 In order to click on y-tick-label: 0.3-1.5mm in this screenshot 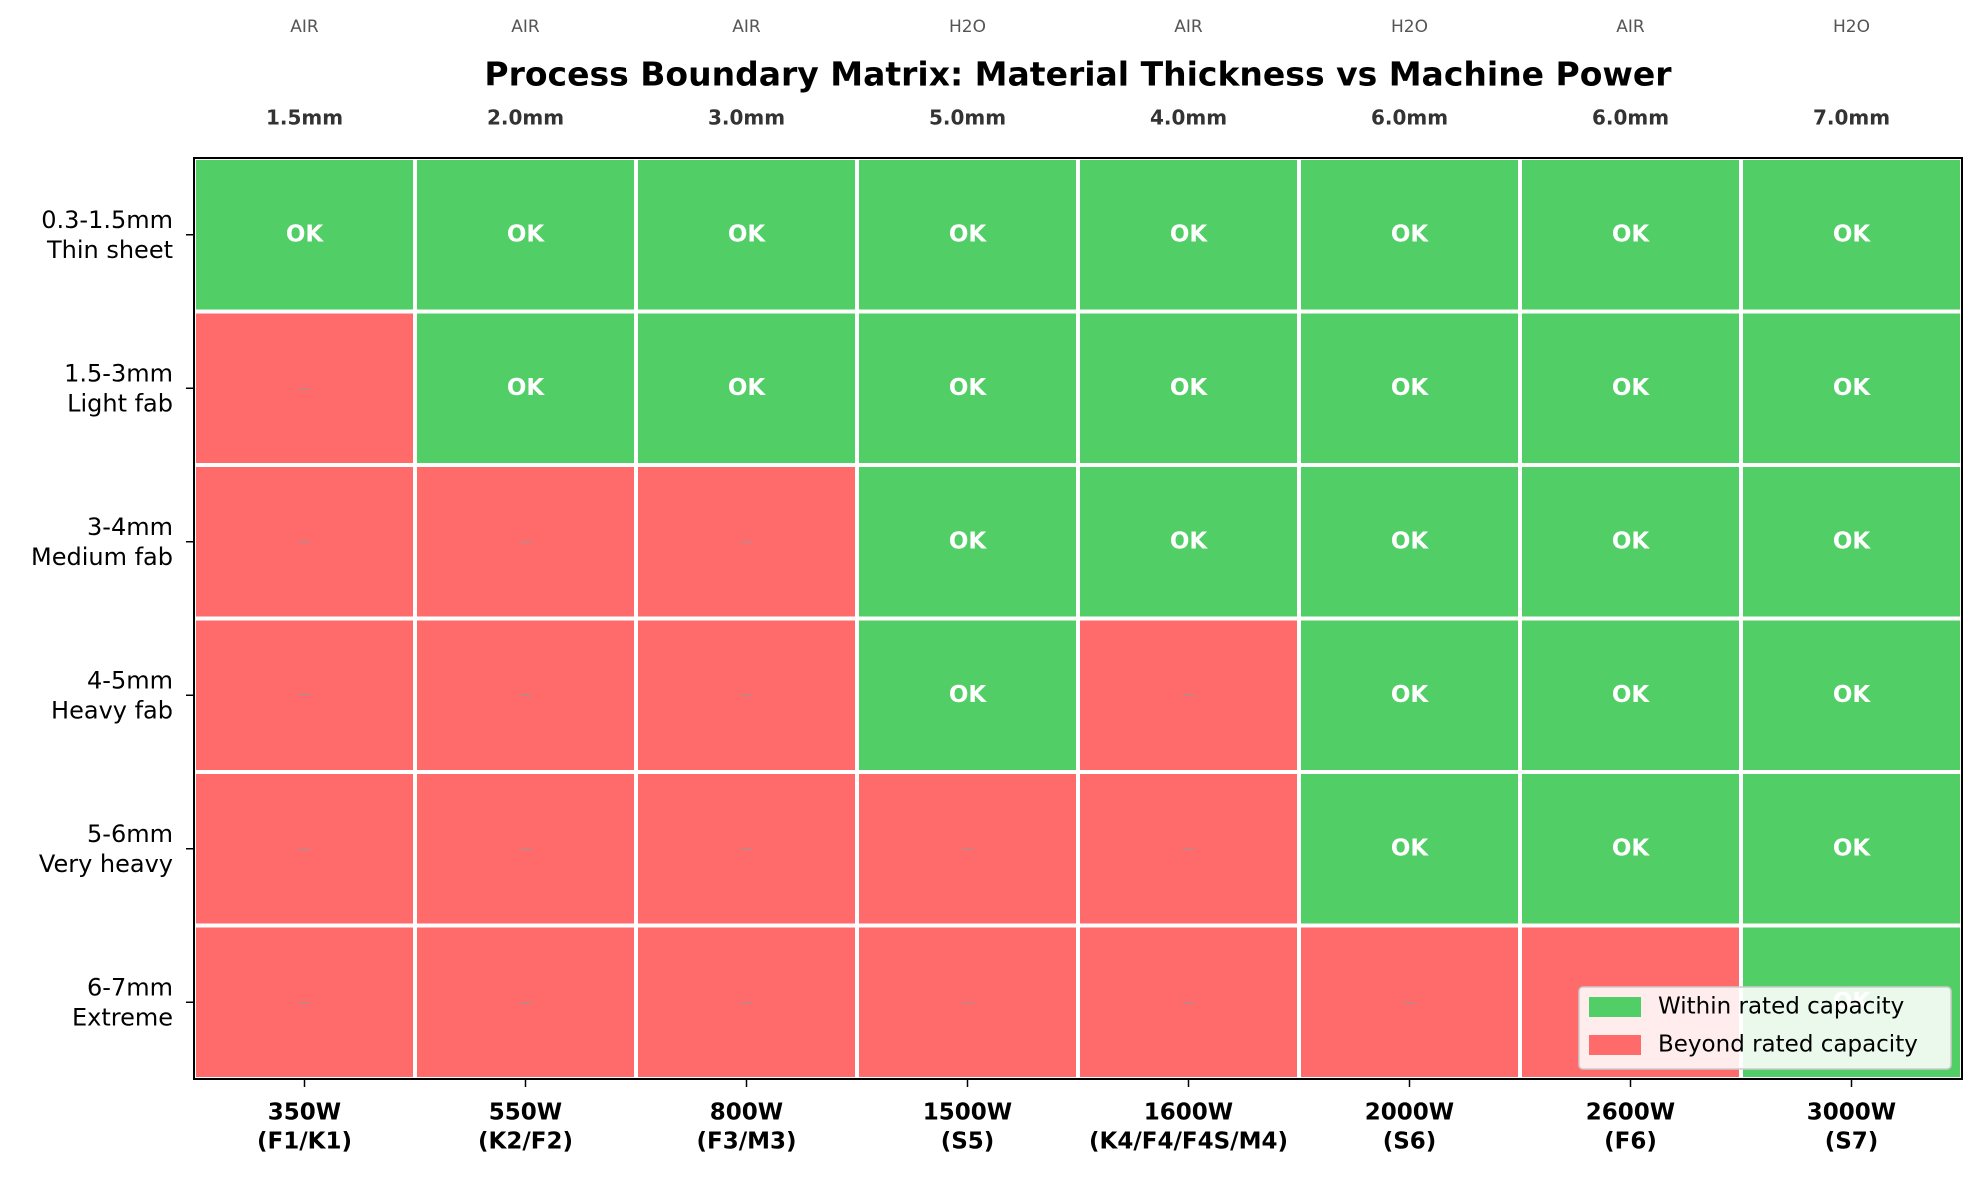, I will do `click(107, 220)`.